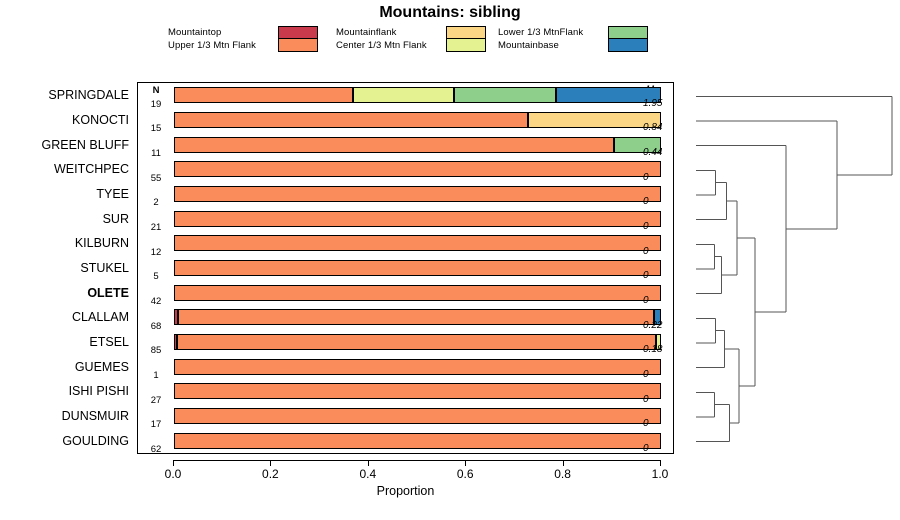 The width and height of the screenshot is (900, 520). I want to click on y-axis-label: TYEE, so click(112, 194).